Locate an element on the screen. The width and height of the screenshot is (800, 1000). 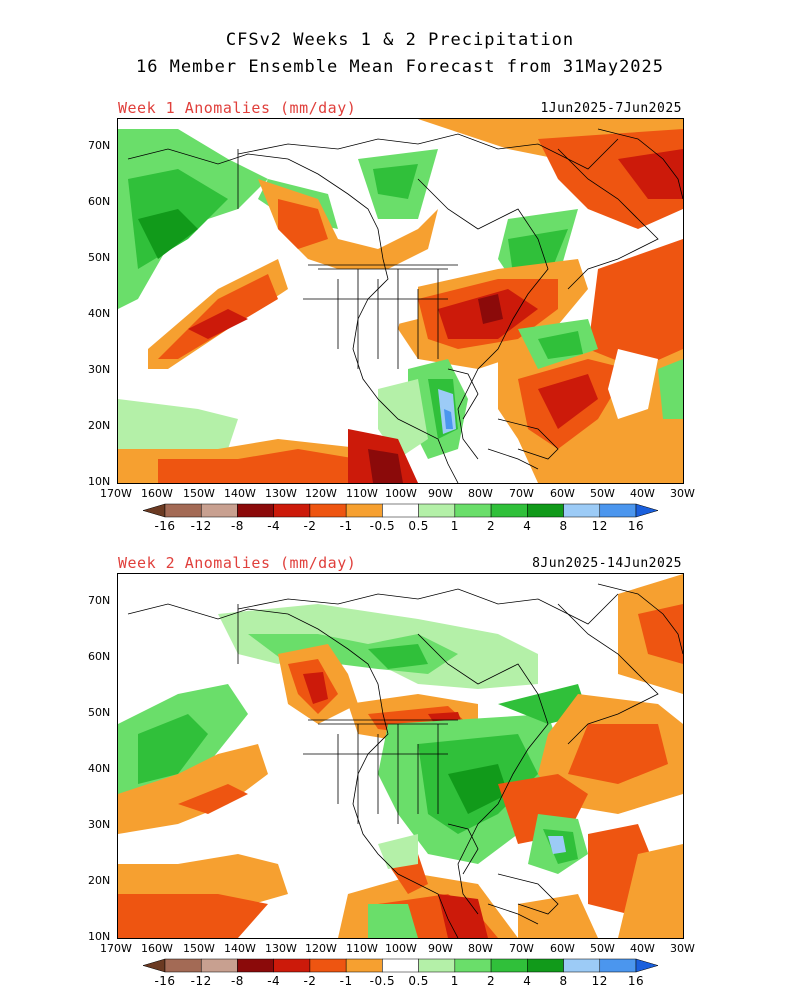
week2-dates: 8Jun2025-14Jun2025 is located at coordinates (607, 563).